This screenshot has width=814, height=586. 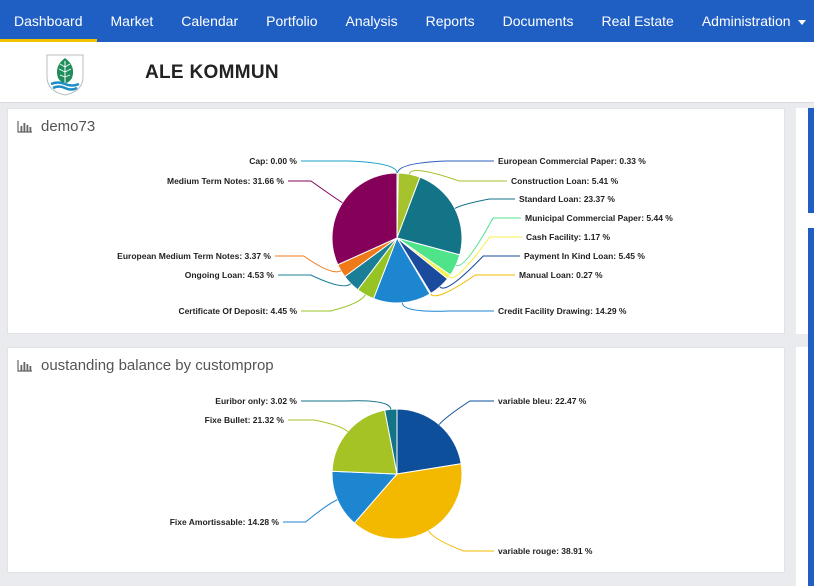 I want to click on slice-label: Standard Loan: 23.37 %, so click(x=567, y=199).